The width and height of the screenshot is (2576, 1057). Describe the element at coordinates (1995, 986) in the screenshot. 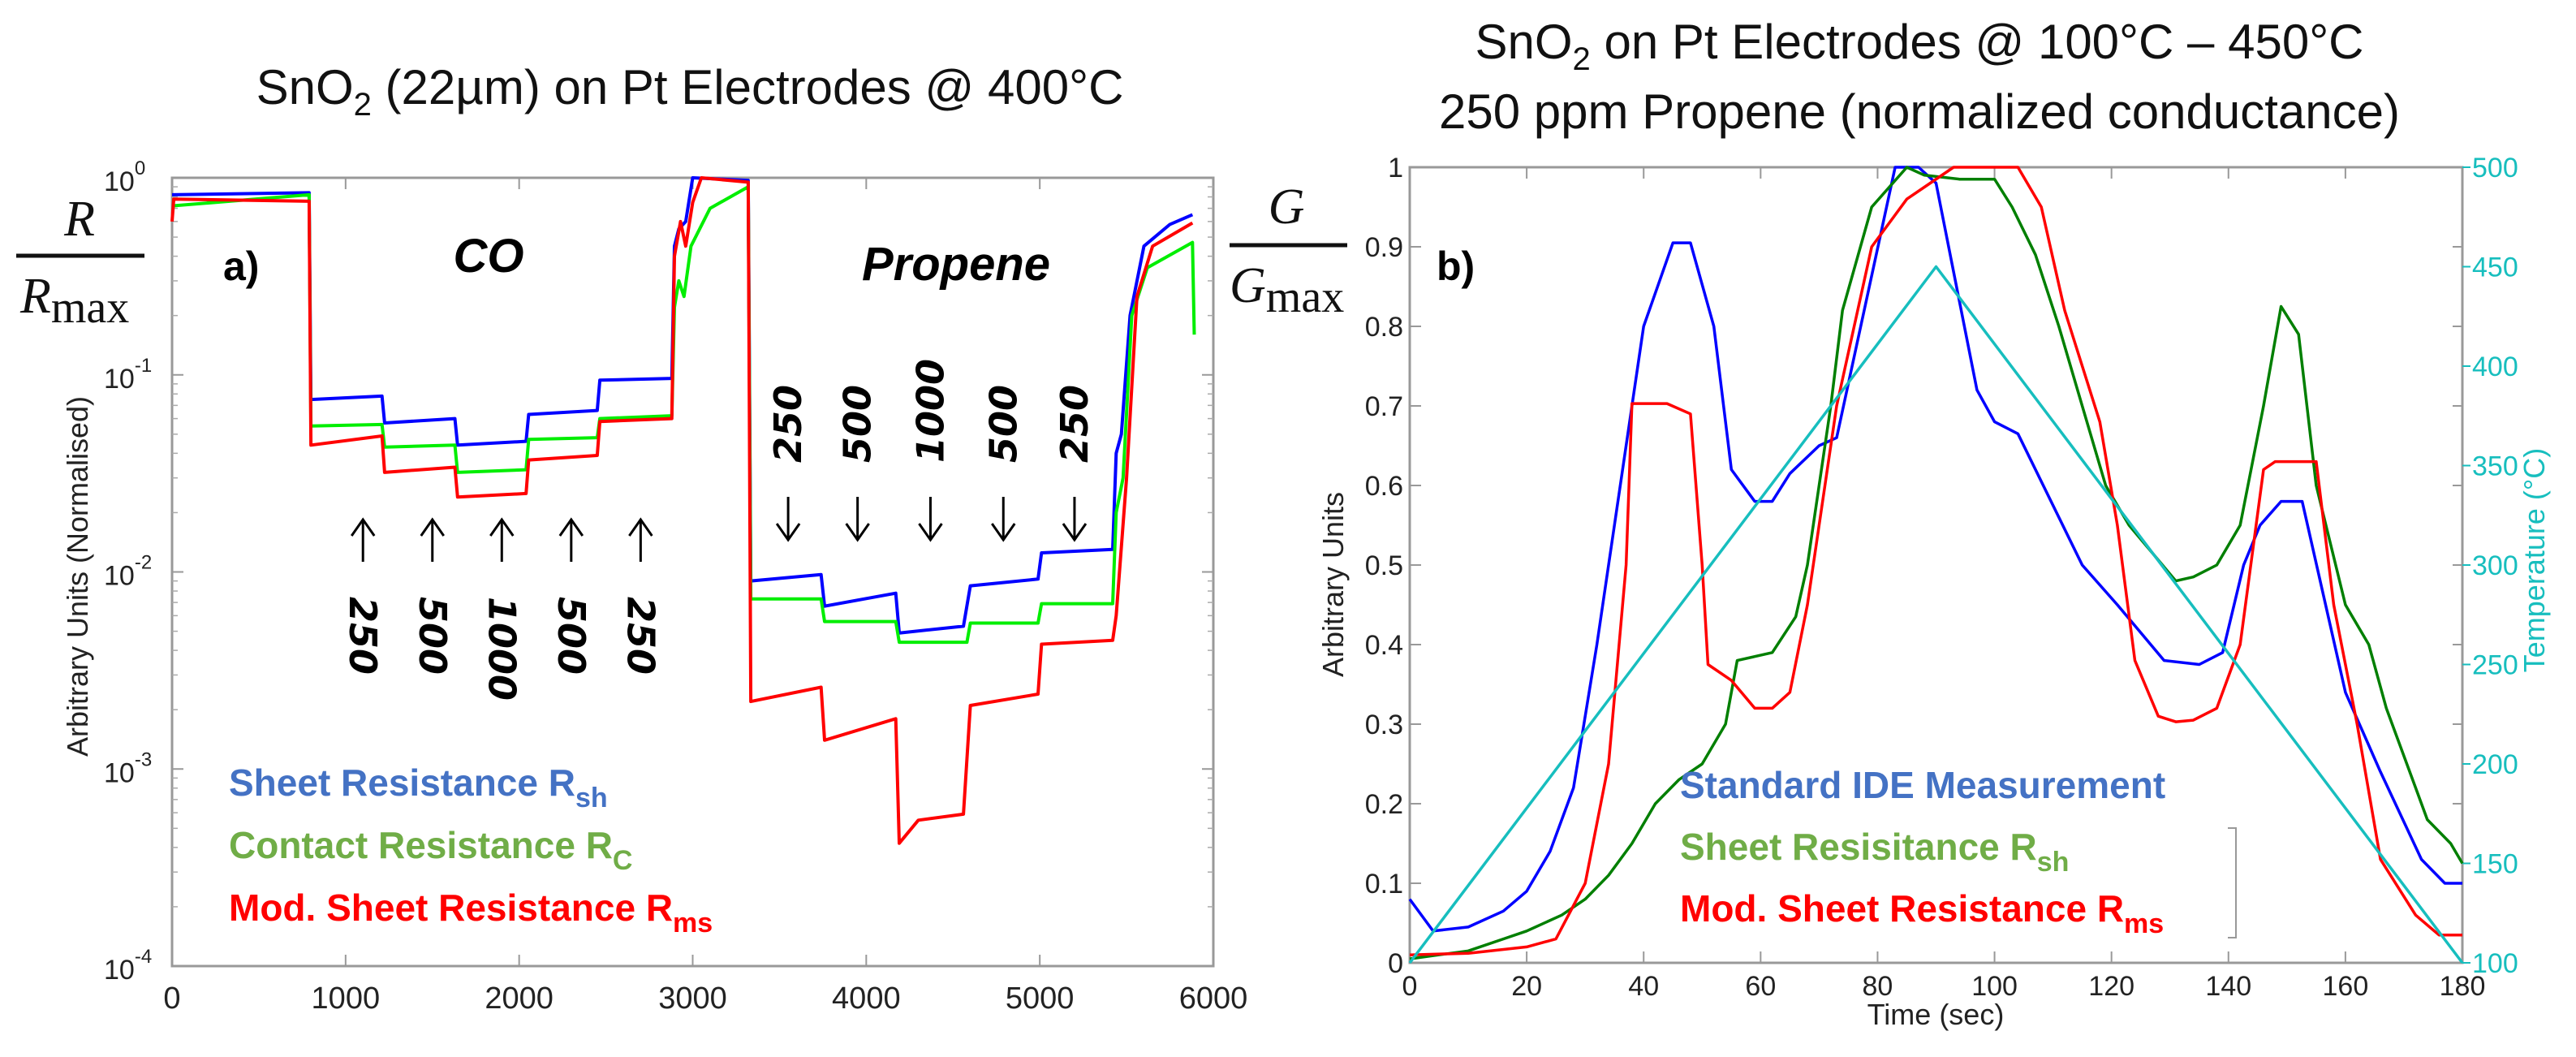

I see `x-tick-label: 100` at that location.